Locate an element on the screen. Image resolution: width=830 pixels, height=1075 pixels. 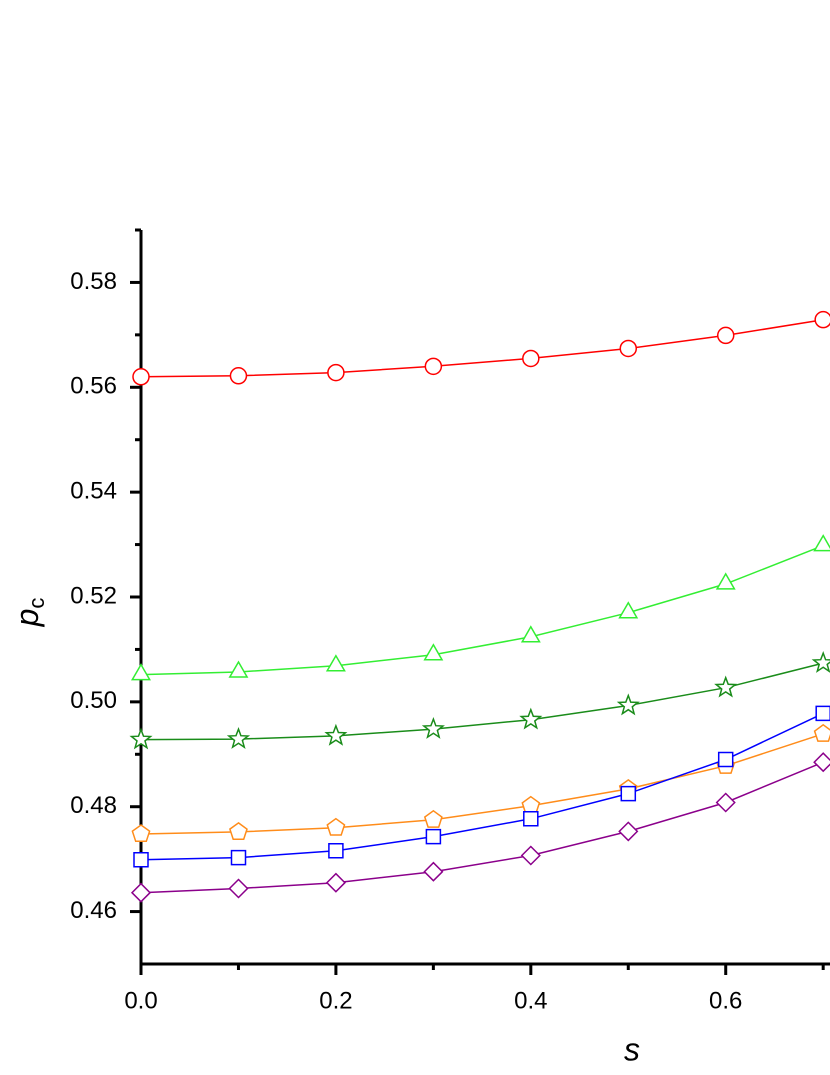
y-tick-label: 0.56 is located at coordinates (93, 386).